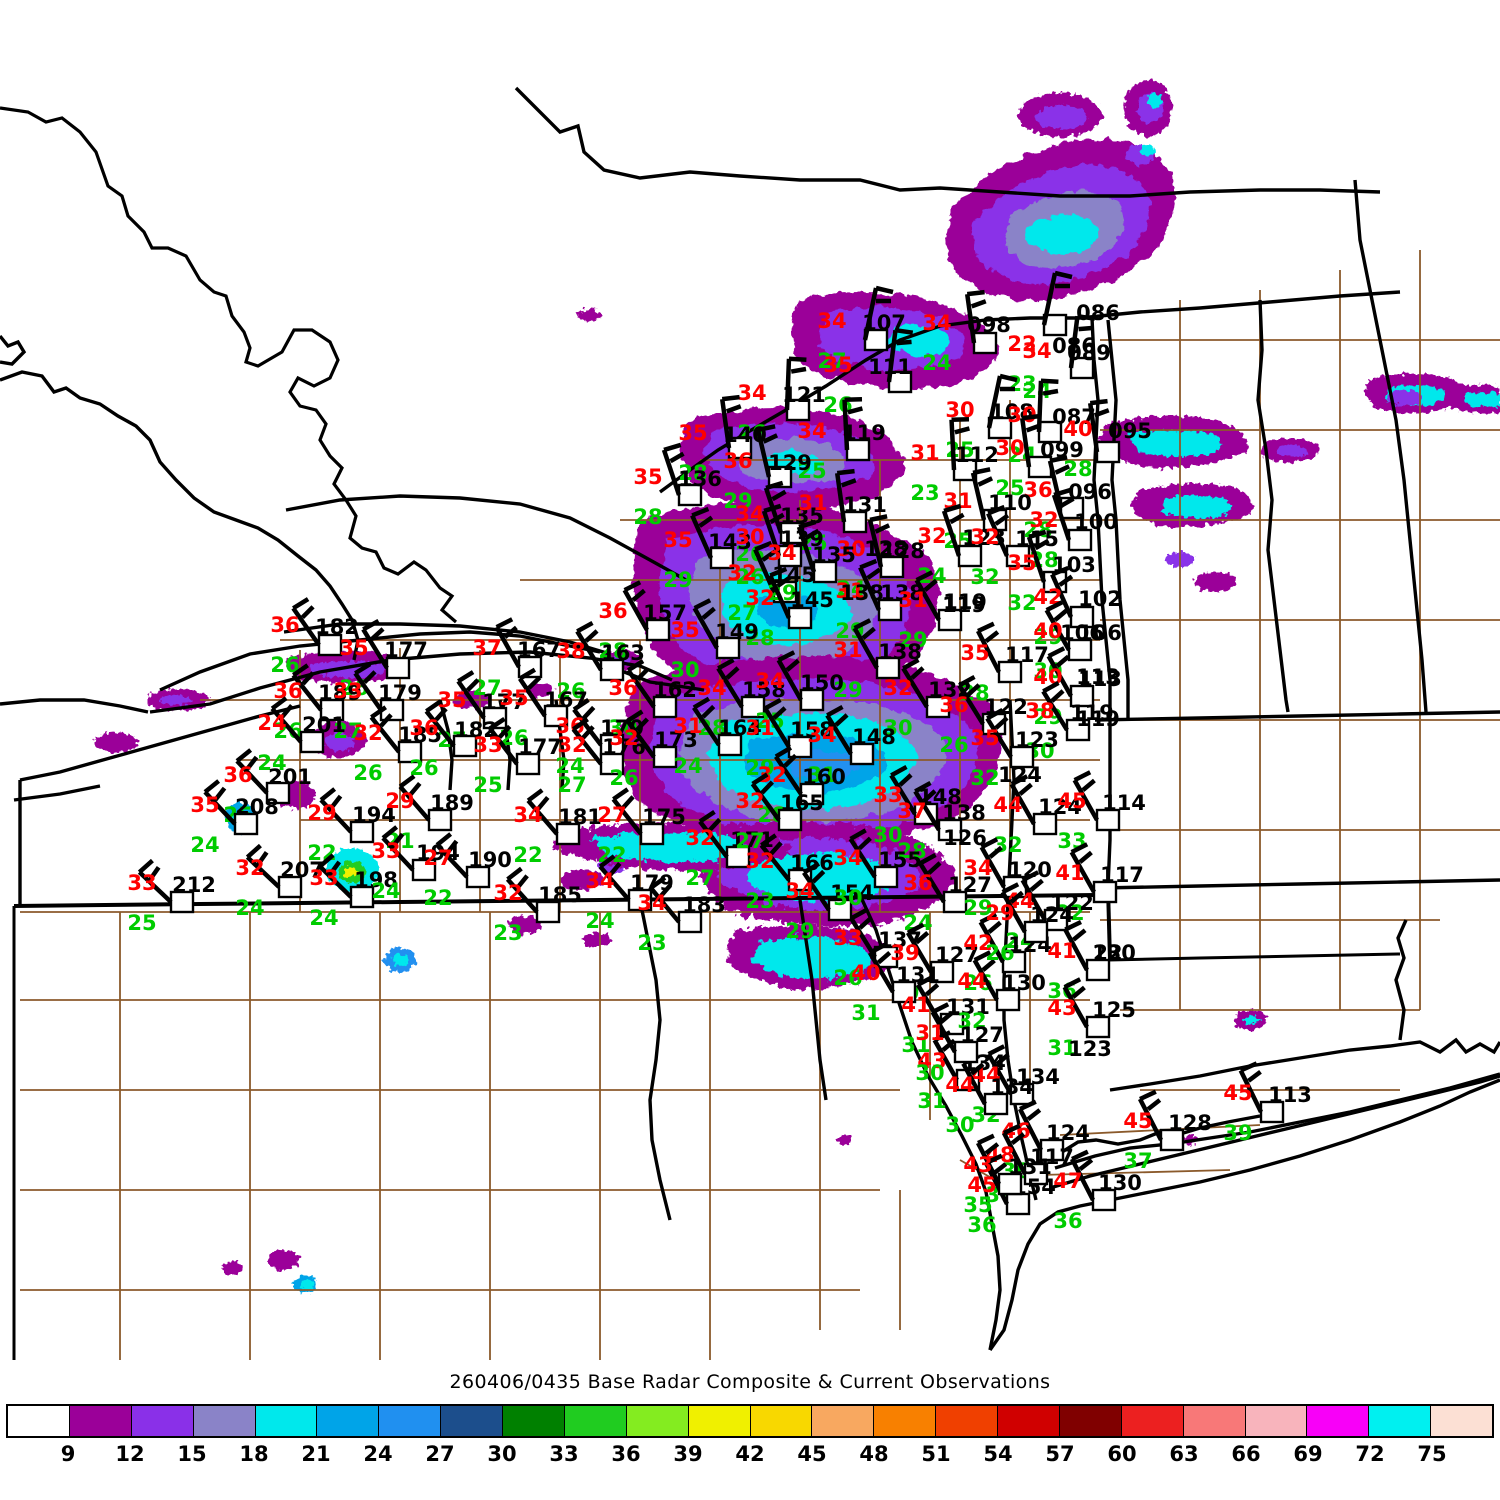 This screenshot has height=1500, width=1500. What do you see at coordinates (966, 332) in the screenshot?
I see `station-plot: 34 24 098` at bounding box center [966, 332].